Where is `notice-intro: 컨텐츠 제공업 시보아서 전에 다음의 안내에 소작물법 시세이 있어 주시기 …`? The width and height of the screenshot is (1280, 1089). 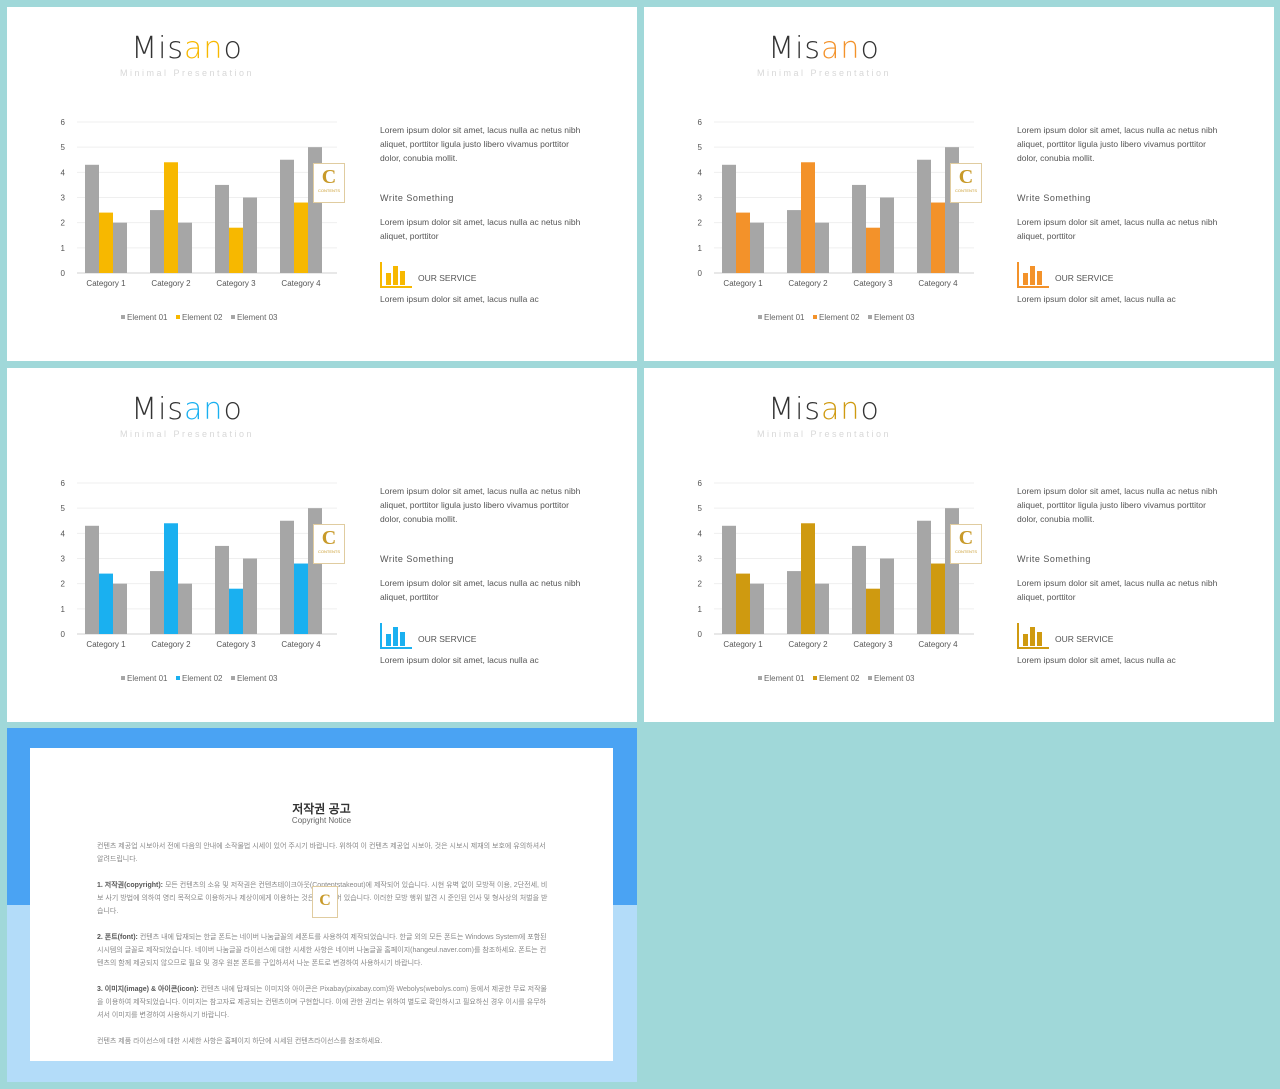
notice-intro: 컨텐츠 제공업 시보아서 전에 다음의 안내에 소작물법 시세이 있어 주시기 … is located at coordinates (321, 853).